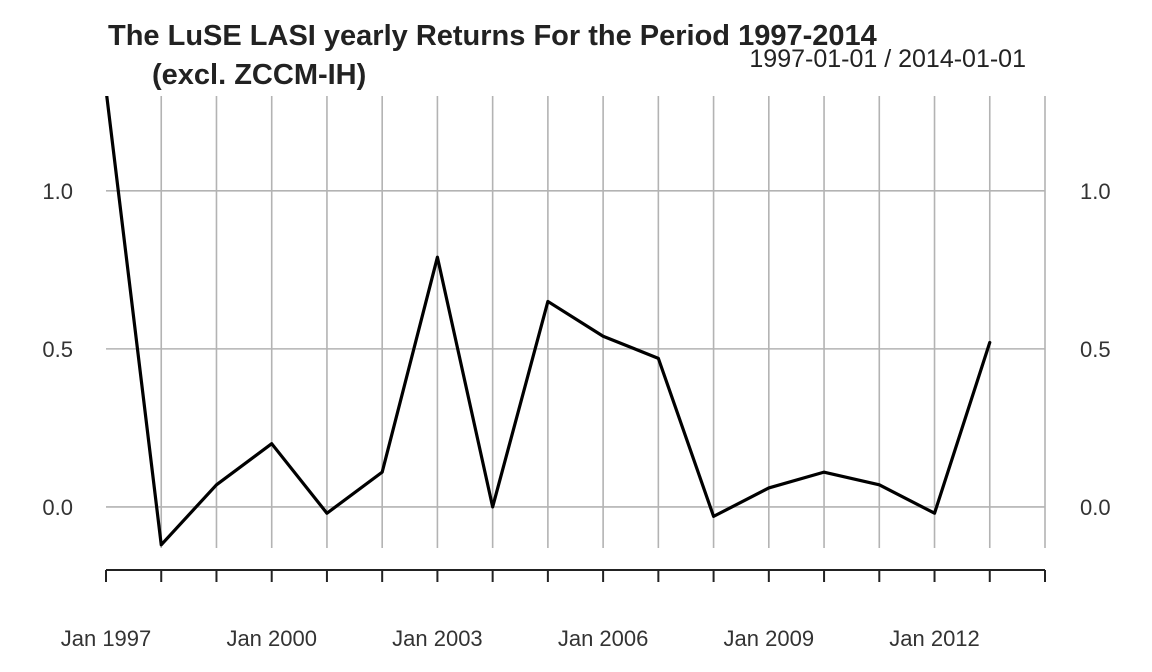 This screenshot has width=1152, height=672. Describe the element at coordinates (57, 191) in the screenshot. I see `y-tick-label-left: 1.0` at that location.